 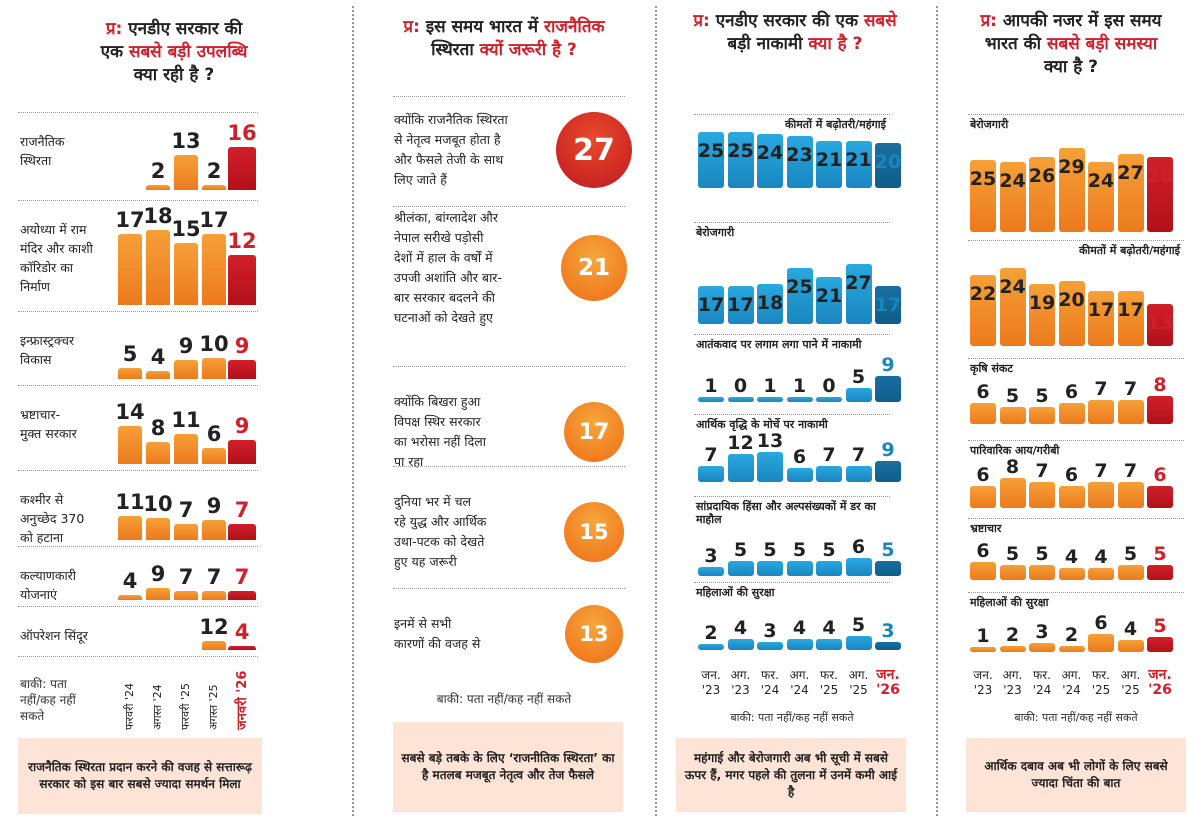 I want to click on x-axis-label: जनवरी '26, so click(x=242, y=700).